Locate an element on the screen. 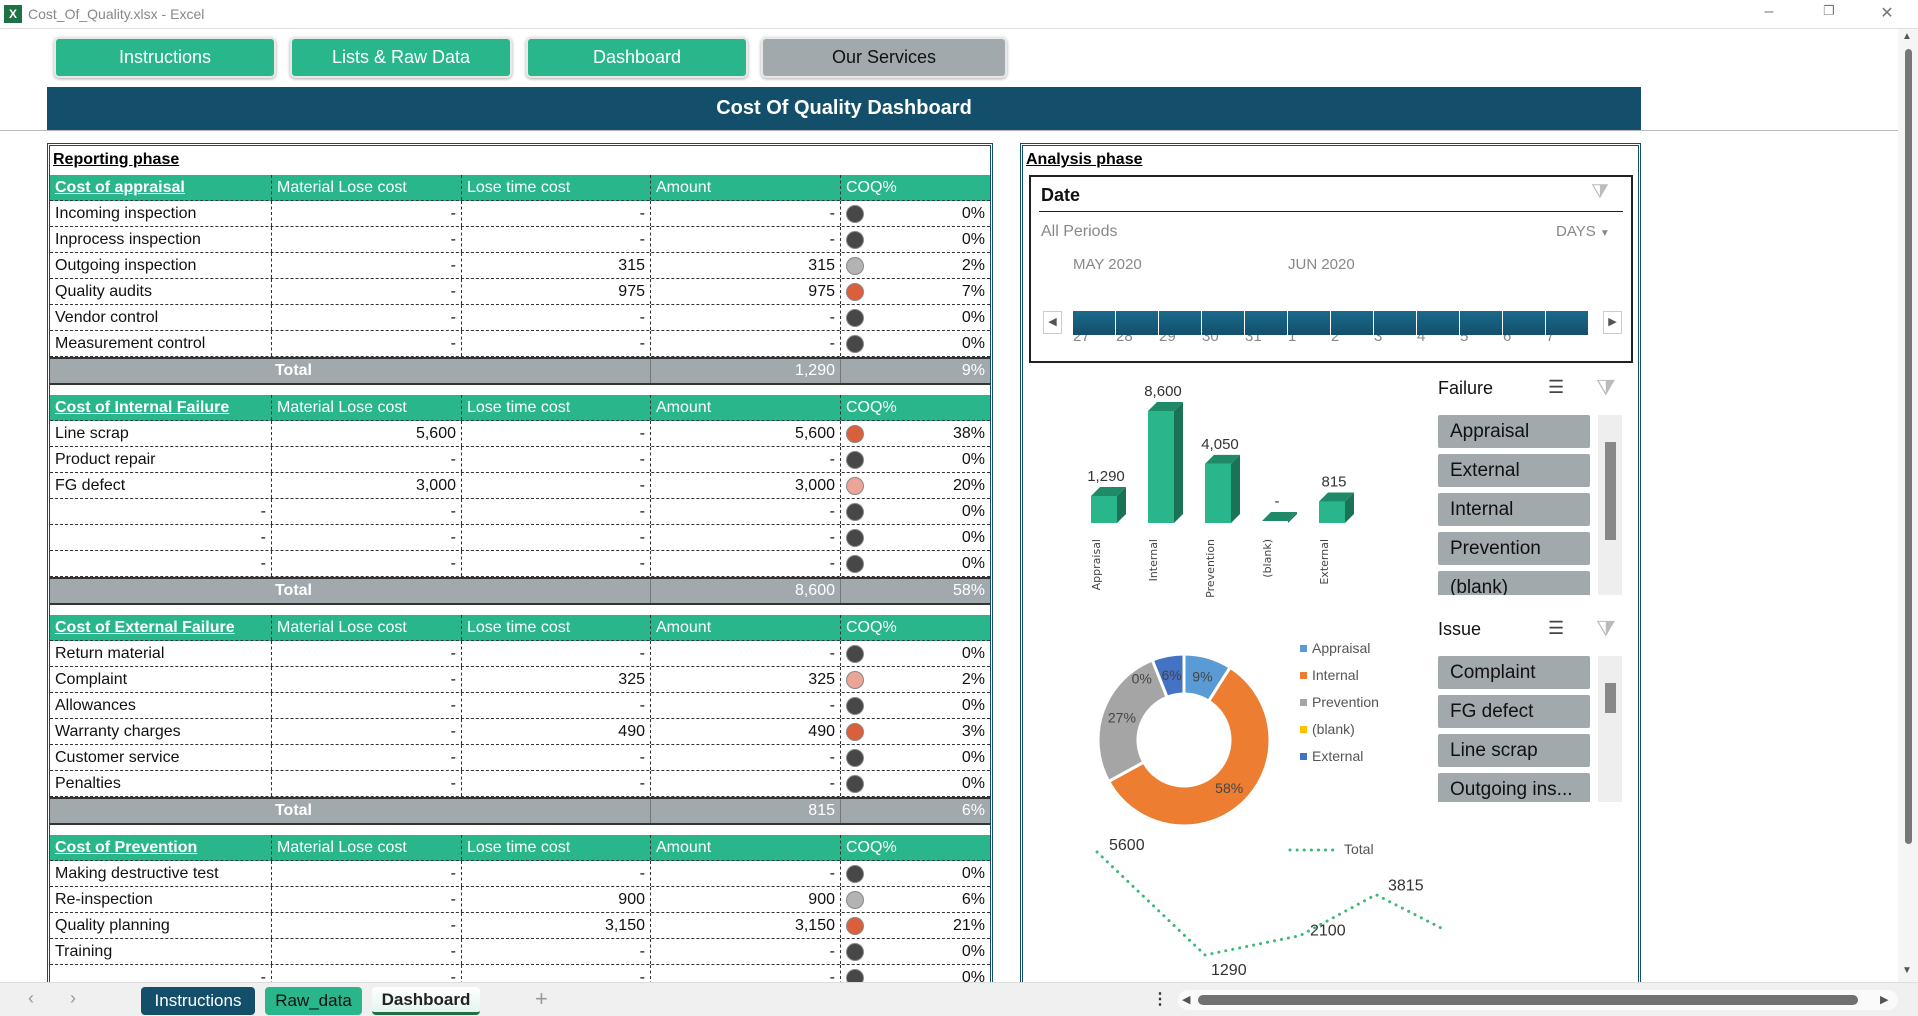 The height and width of the screenshot is (1016, 1918). nav-button-instructions: Instructions is located at coordinates (165, 57).